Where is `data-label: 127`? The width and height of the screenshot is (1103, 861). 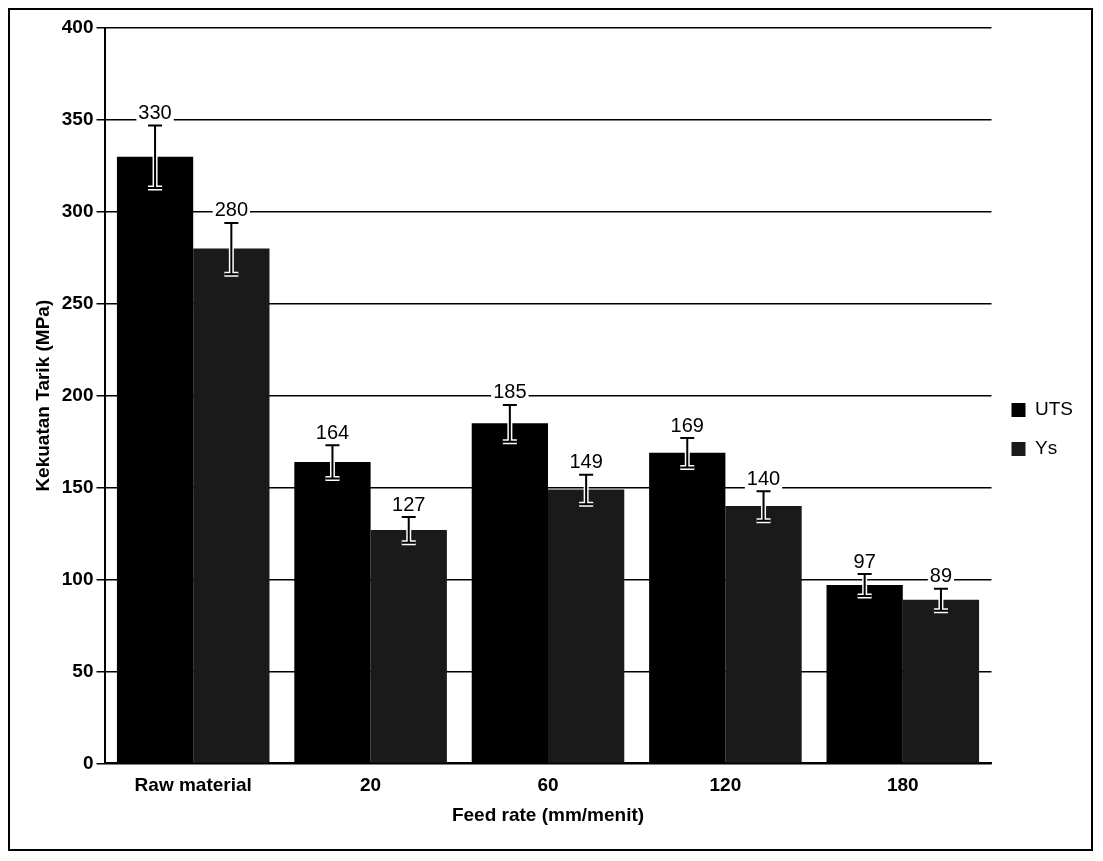
data-label: 127 is located at coordinates (409, 503).